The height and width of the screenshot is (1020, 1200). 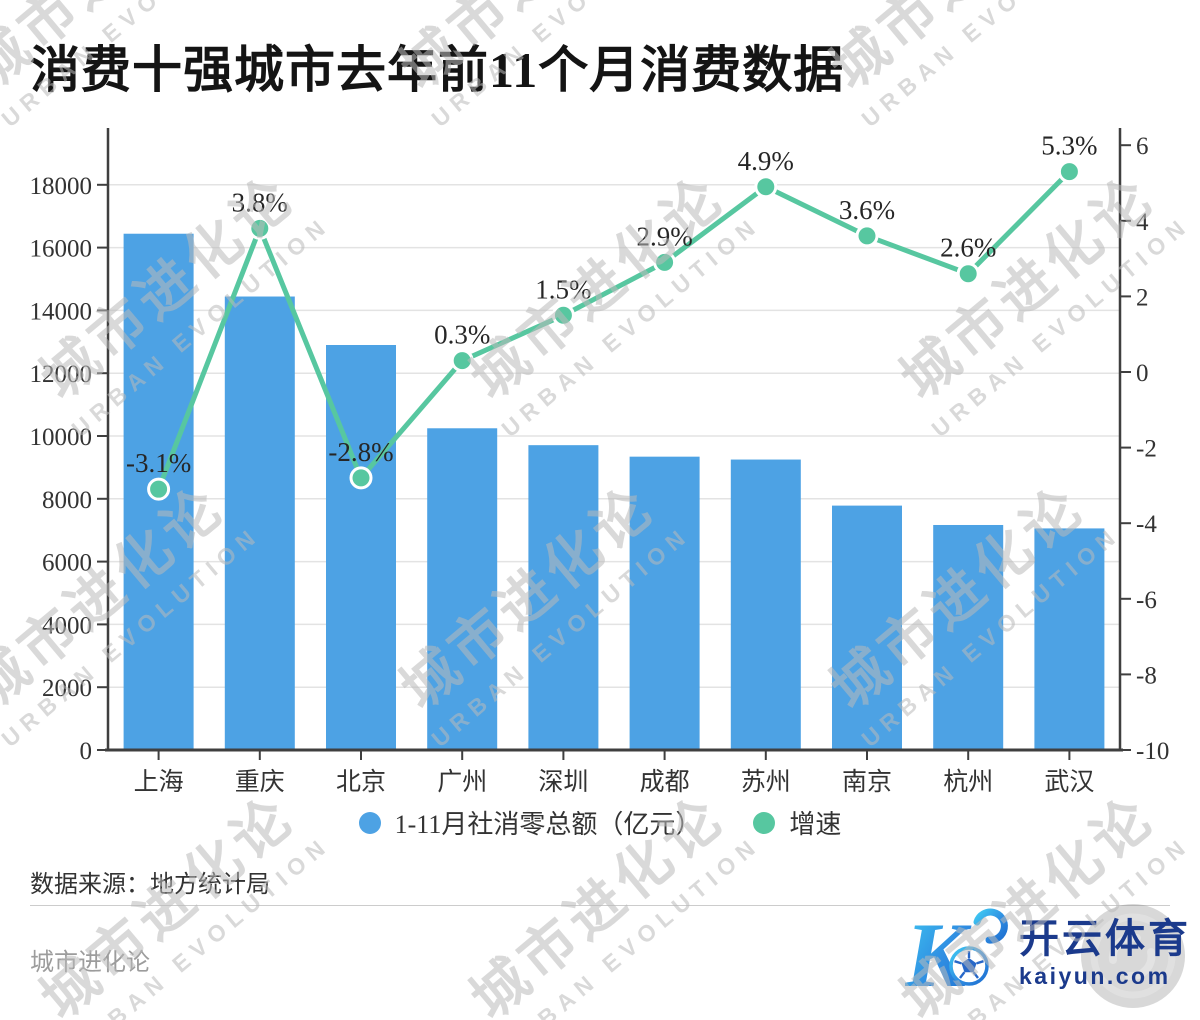 I want to click on right-axis-label: 0, so click(x=1142, y=373).